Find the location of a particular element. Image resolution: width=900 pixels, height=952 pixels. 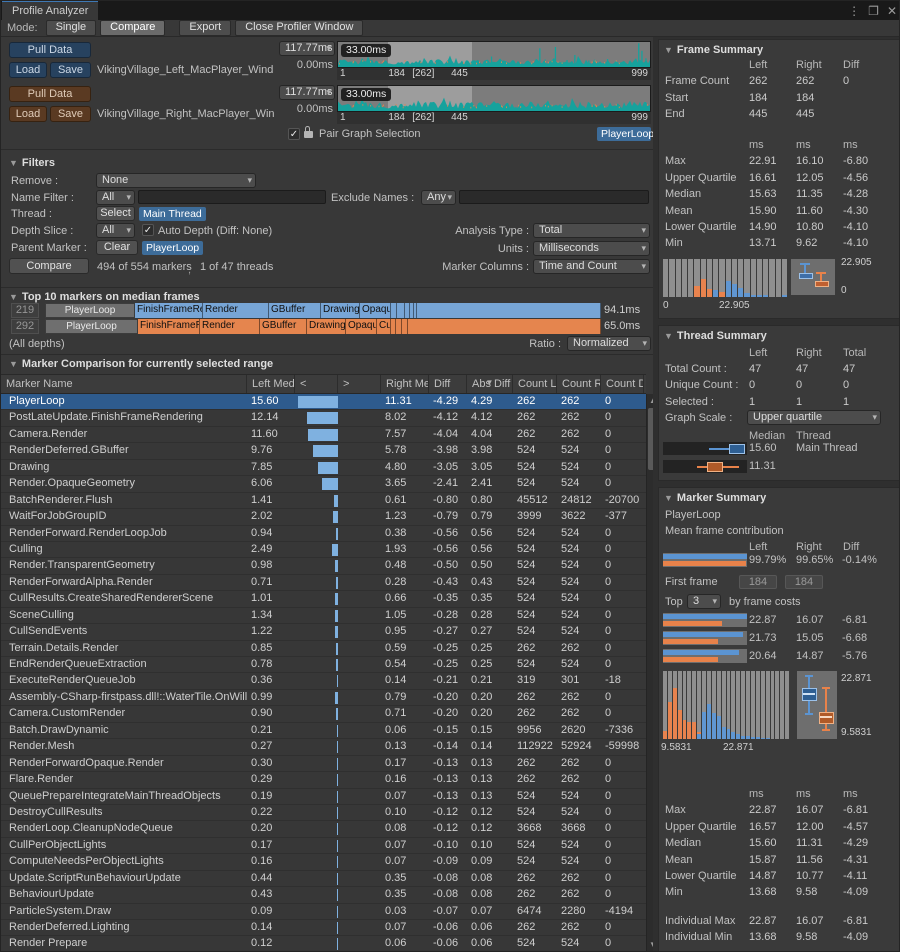

first-frame-left-button: 184 is located at coordinates (758, 582).